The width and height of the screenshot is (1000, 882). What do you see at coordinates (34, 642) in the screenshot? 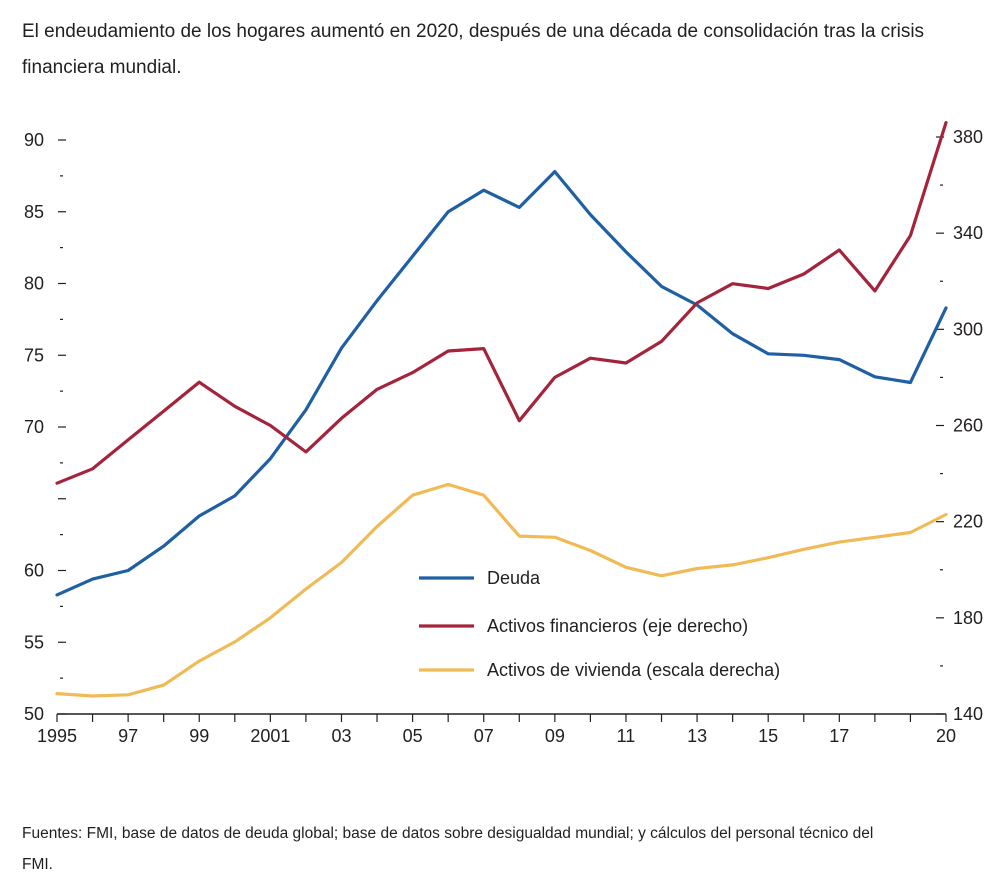
I see `left-tick-label: 55` at bounding box center [34, 642].